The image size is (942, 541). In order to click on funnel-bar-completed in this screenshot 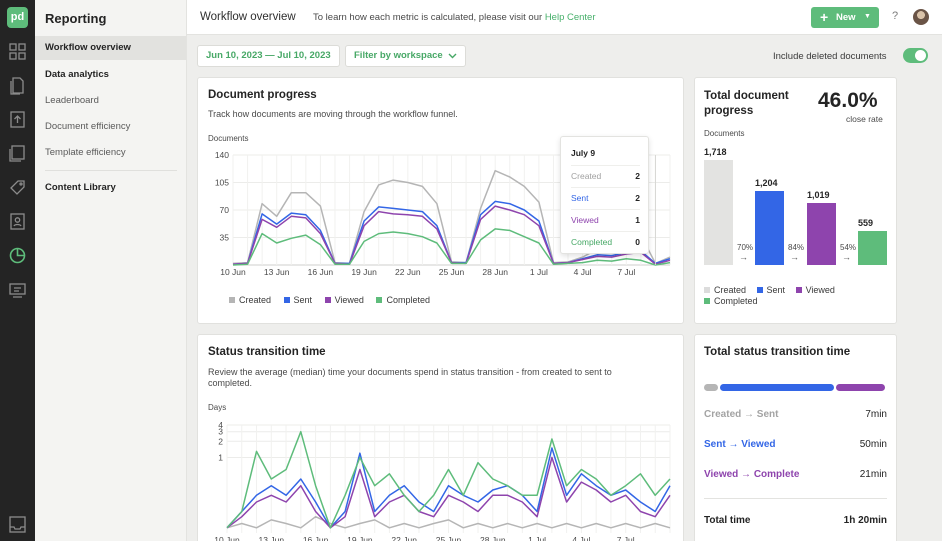, I will do `click(872, 247)`.